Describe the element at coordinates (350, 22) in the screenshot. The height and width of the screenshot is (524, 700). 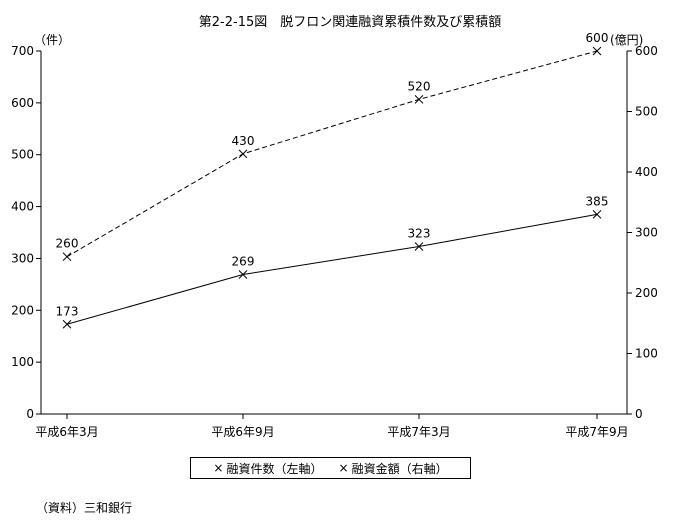
I see `chart-title: 第2-2-15図 脱フロン関連融資累積件数及び累積額` at that location.